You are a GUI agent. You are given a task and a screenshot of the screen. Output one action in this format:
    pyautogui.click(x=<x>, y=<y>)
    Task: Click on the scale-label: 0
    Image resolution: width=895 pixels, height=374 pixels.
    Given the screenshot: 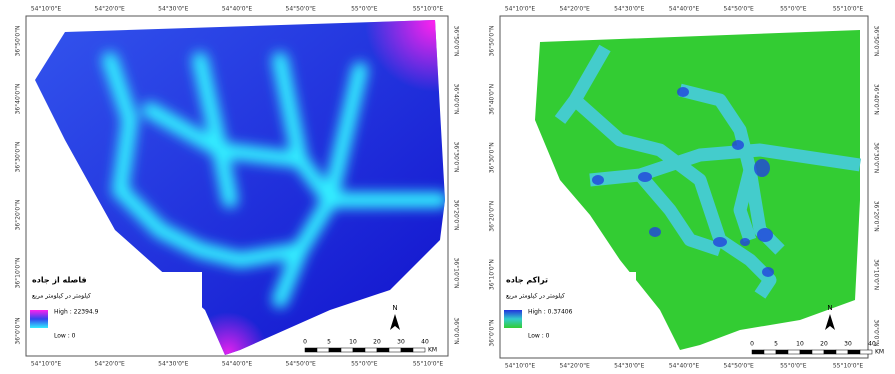 What is the action you would take?
    pyautogui.click(x=305, y=342)
    